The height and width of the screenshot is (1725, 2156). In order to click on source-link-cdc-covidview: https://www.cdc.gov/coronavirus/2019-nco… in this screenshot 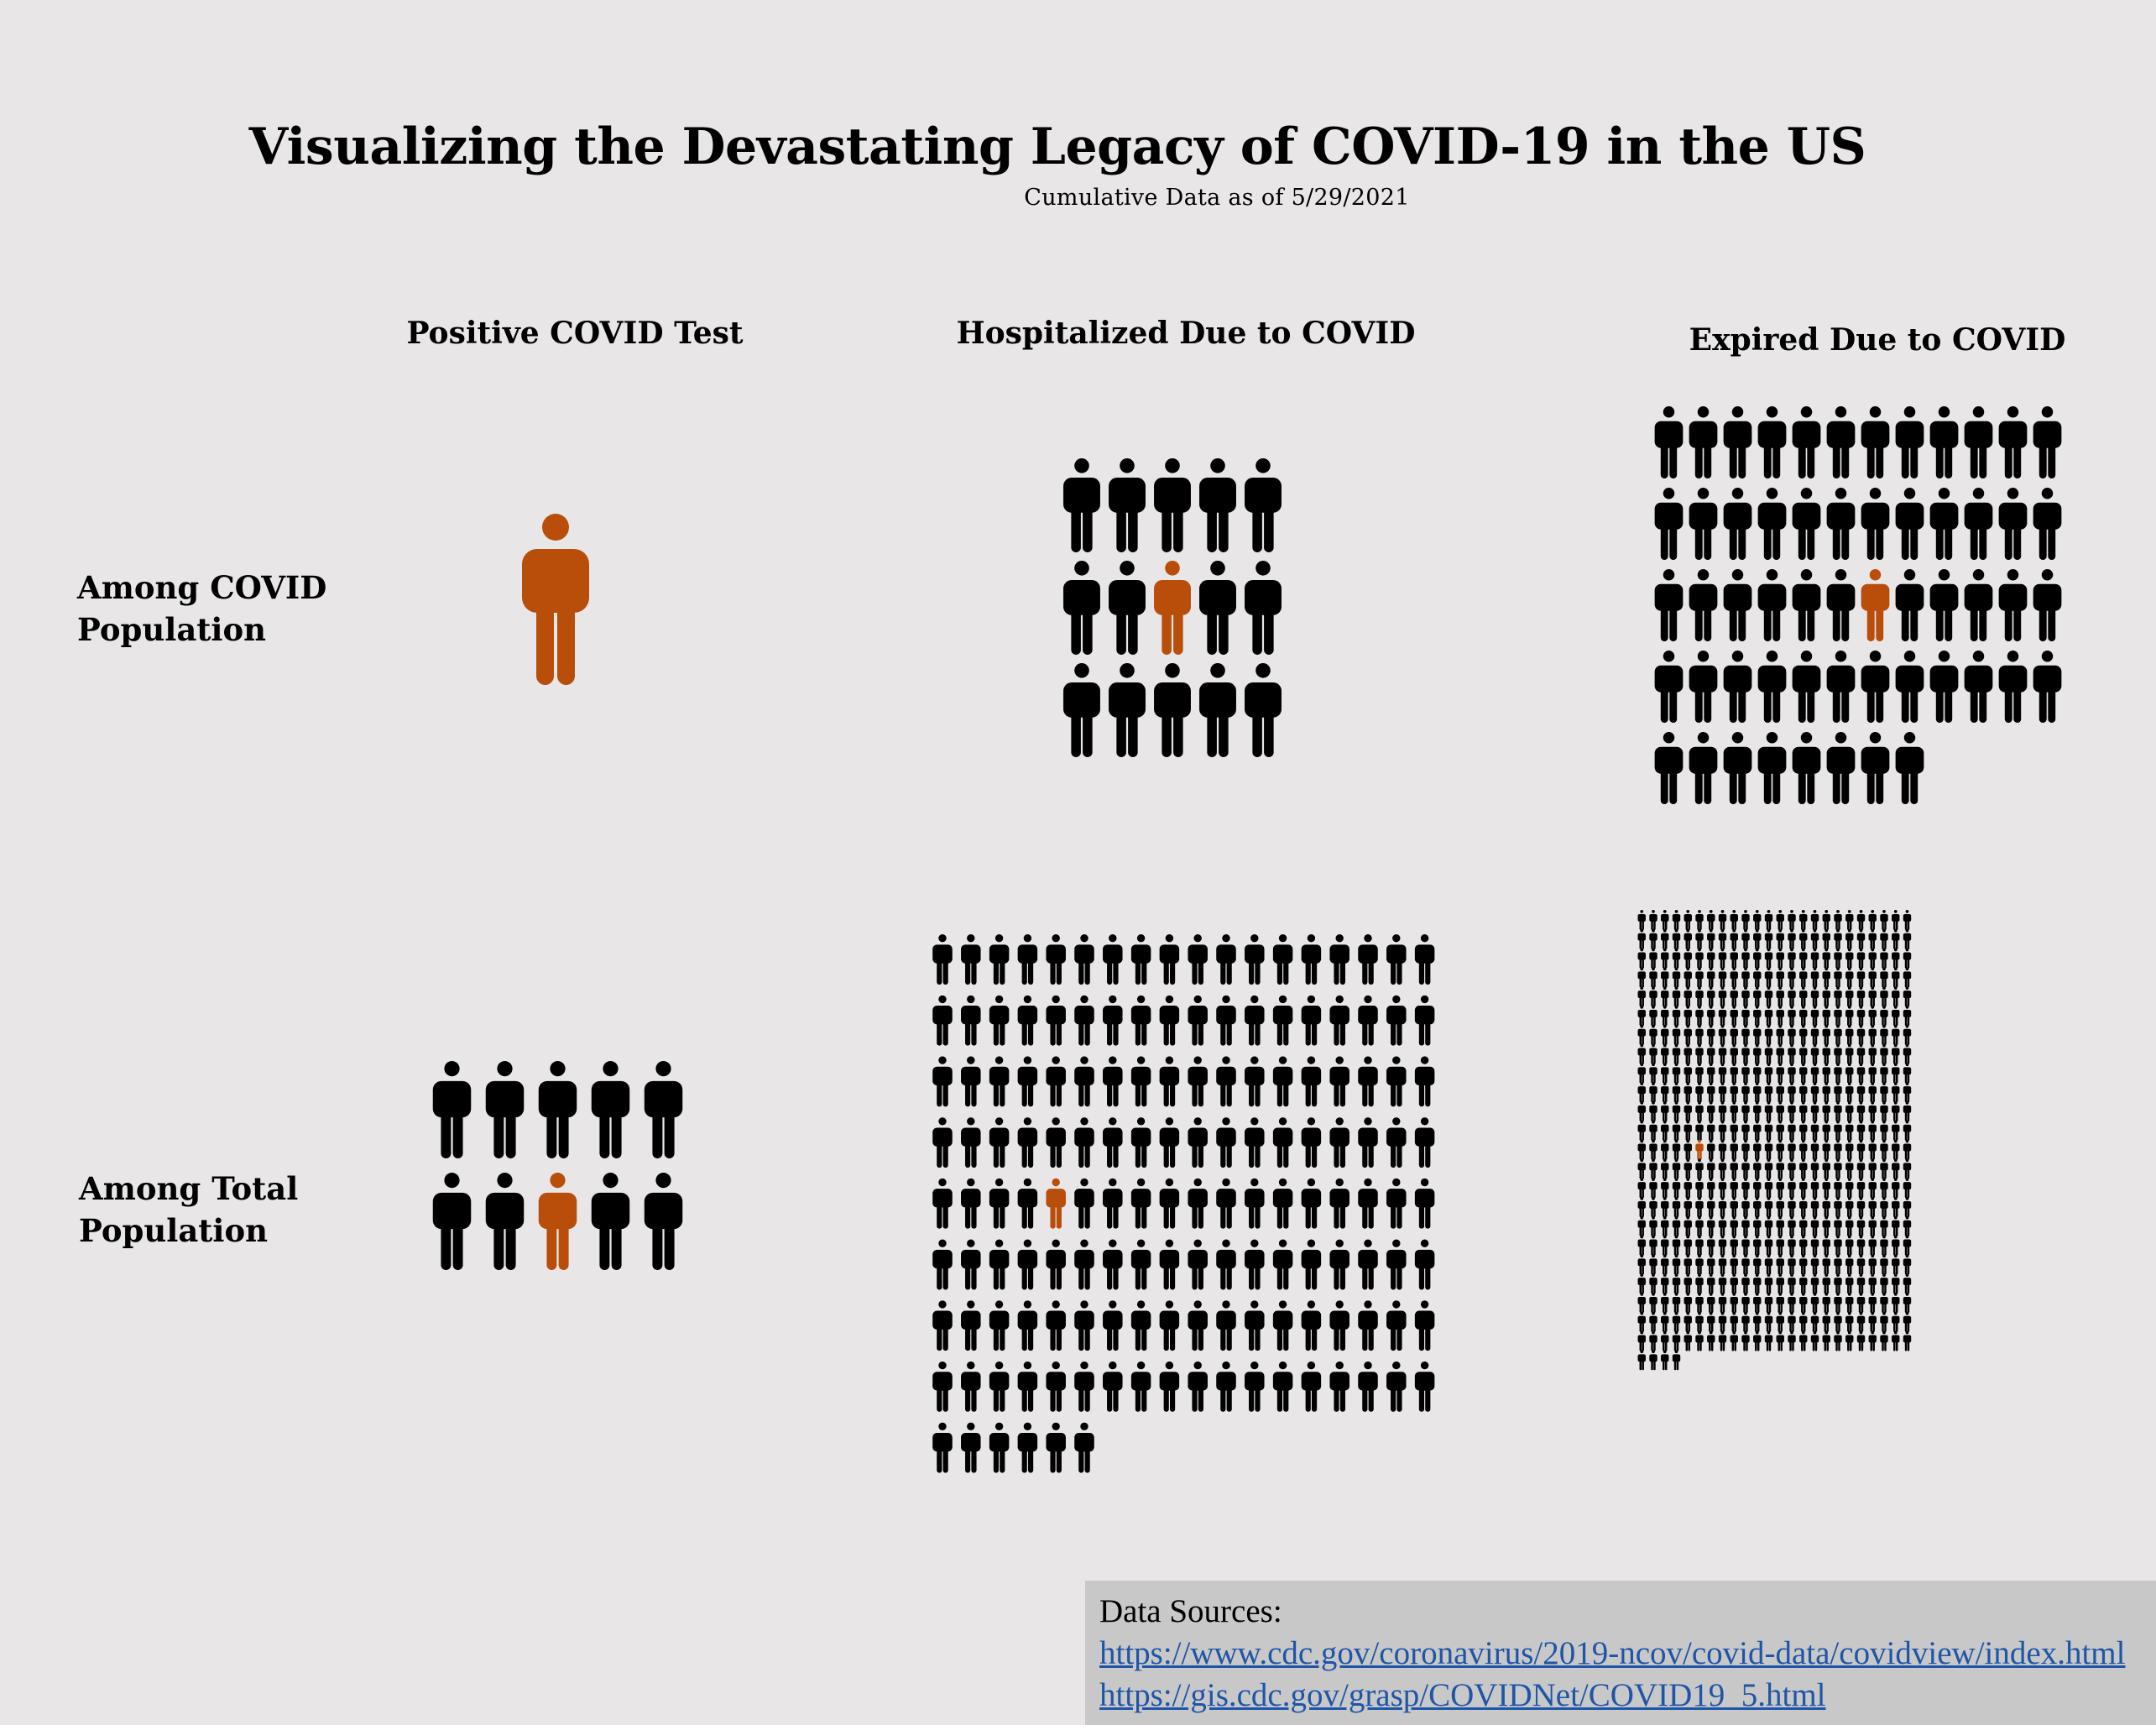, I will do `click(1612, 1653)`.